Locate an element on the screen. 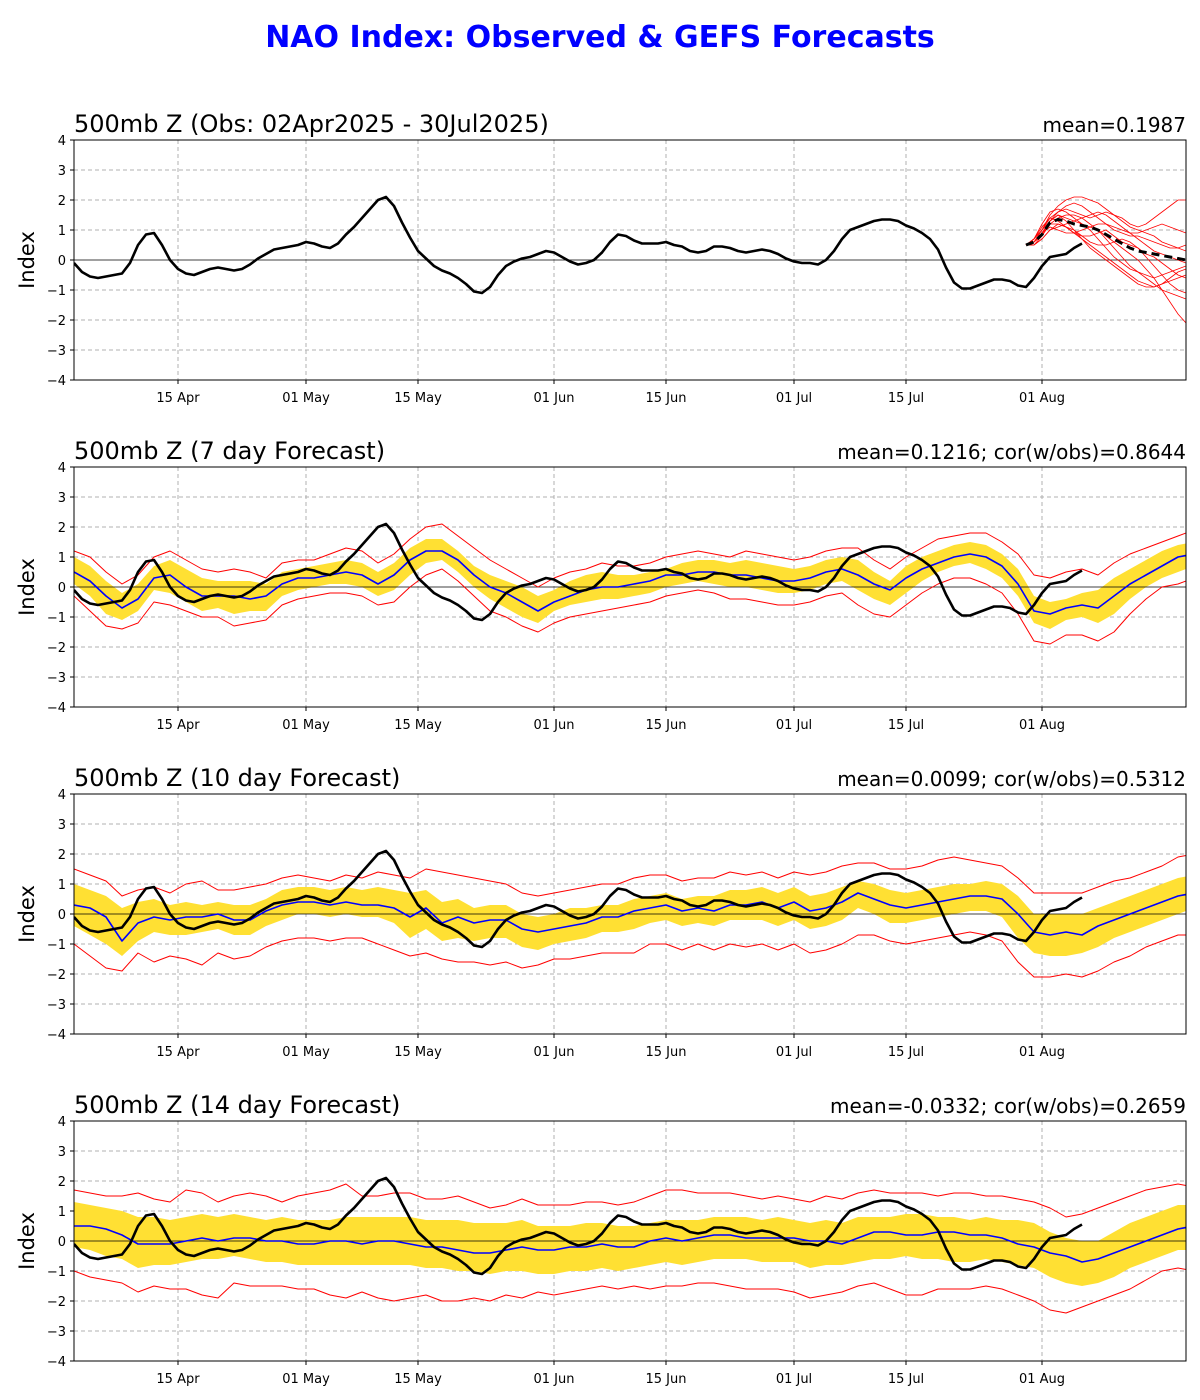 This screenshot has width=1200, height=1400. x-tick-label: 15 Jun is located at coordinates (666, 398).